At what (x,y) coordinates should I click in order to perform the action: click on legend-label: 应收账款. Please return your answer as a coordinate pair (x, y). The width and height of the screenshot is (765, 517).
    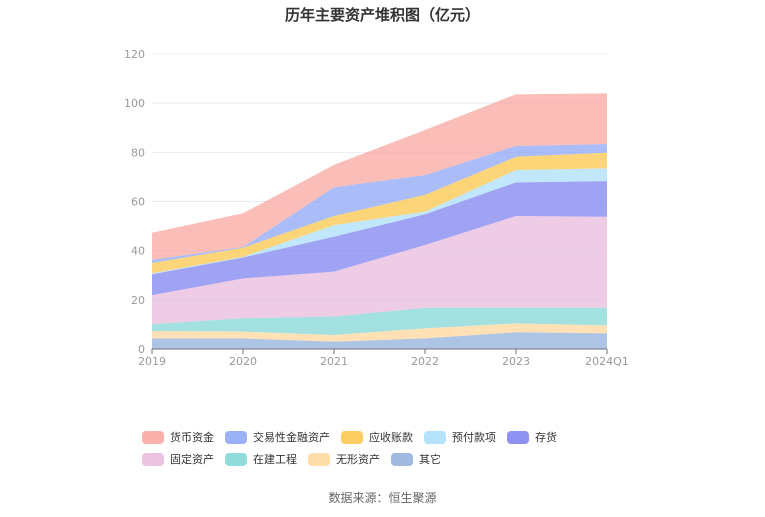
    Looking at the image, I should click on (391, 437).